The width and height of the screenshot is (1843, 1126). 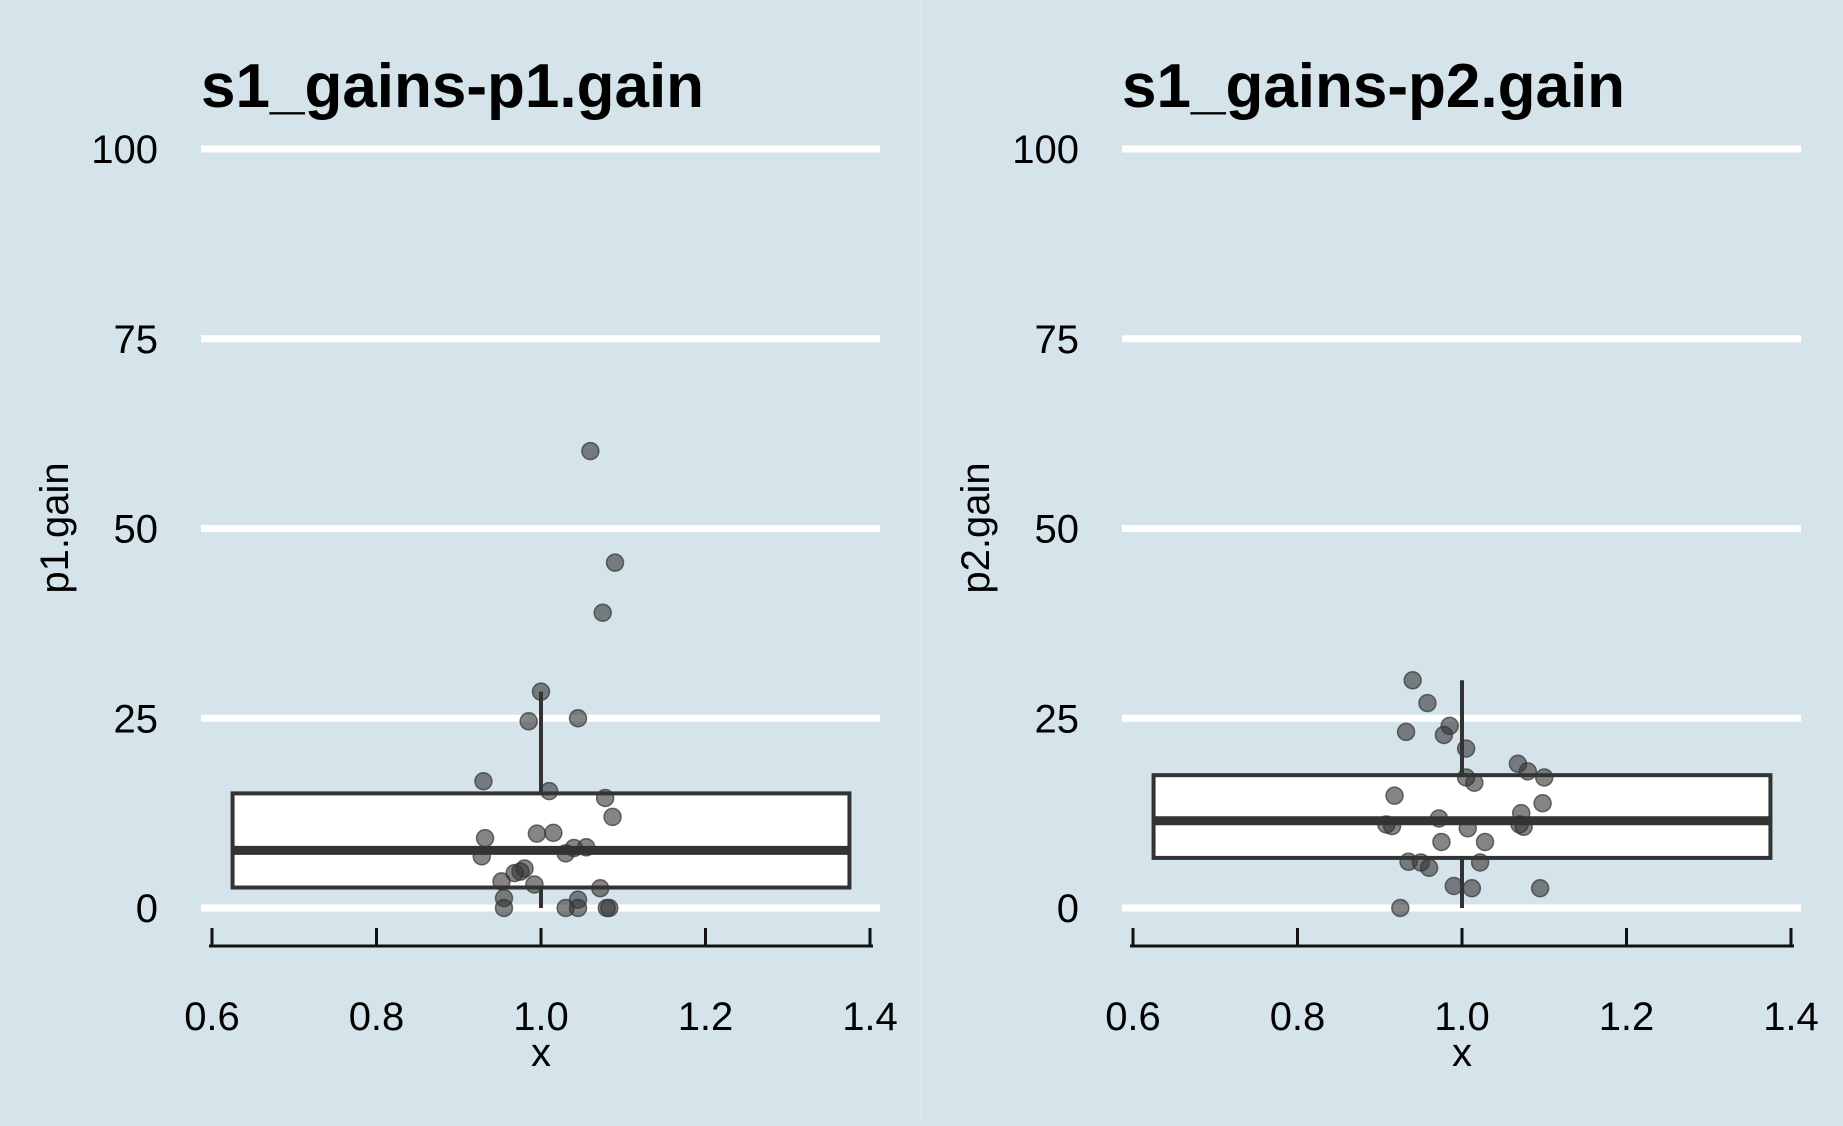 I want to click on chart-title: s1_gains-p2.gain, so click(x=1373, y=86).